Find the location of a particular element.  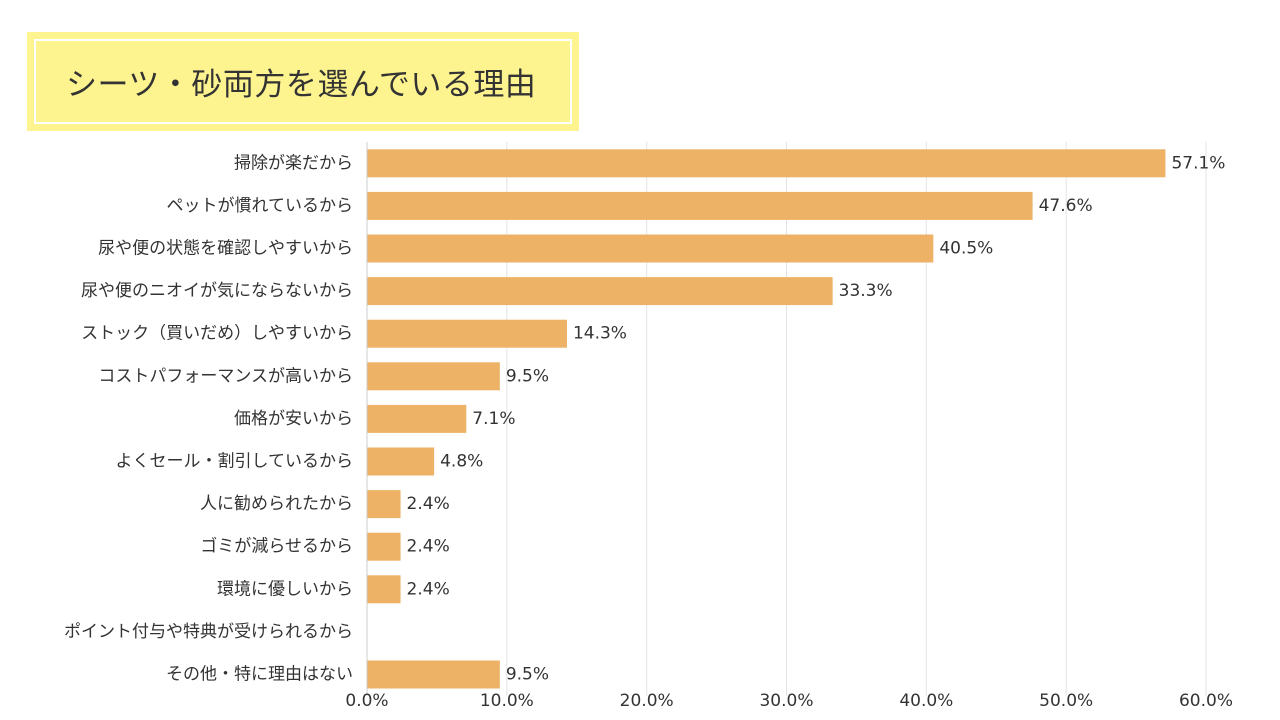

category-label: 人に勧められたから is located at coordinates (276, 504).